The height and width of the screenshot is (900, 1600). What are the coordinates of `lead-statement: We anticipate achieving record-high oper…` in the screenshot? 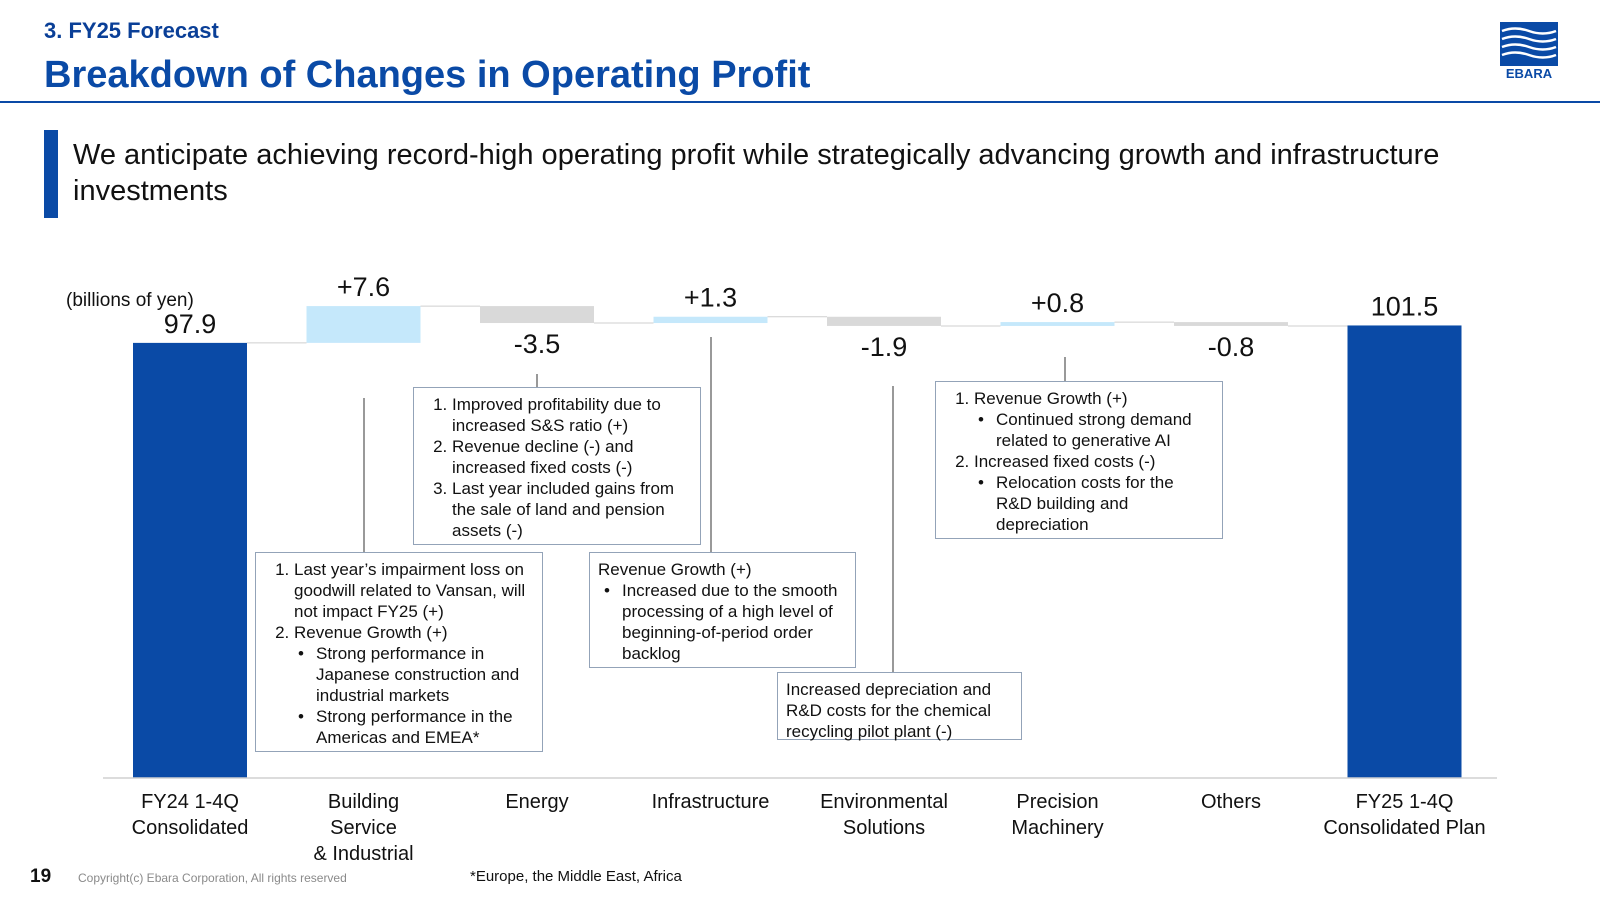 It's located at (756, 173).